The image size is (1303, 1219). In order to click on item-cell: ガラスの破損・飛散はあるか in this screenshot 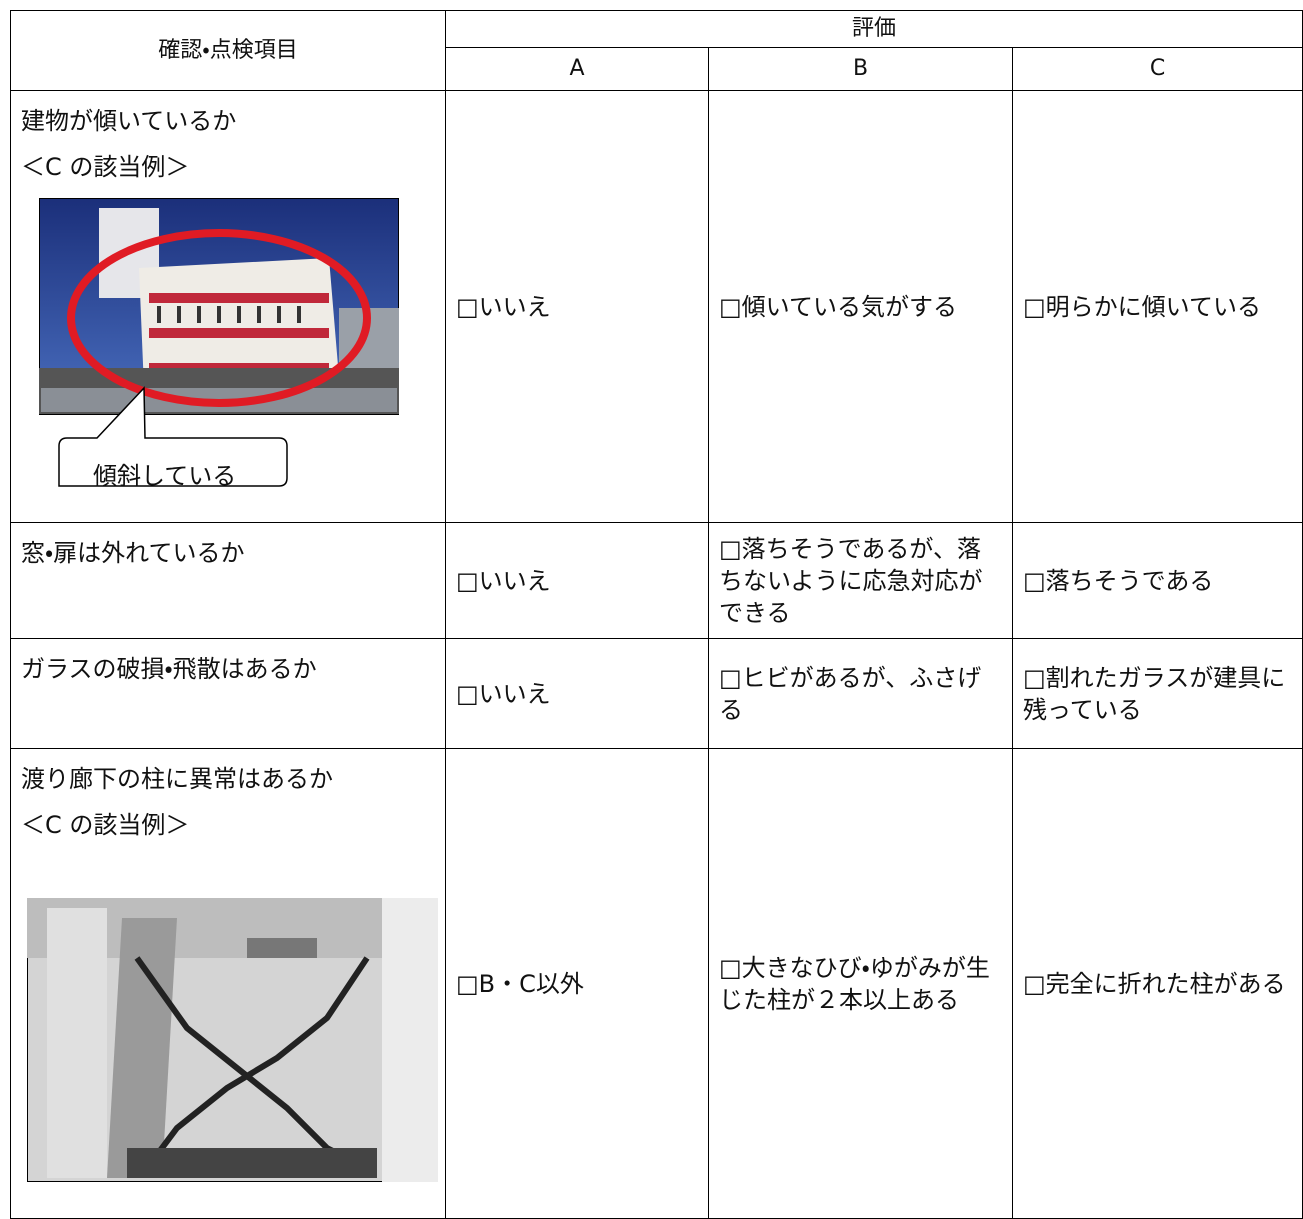, I will do `click(228, 693)`.